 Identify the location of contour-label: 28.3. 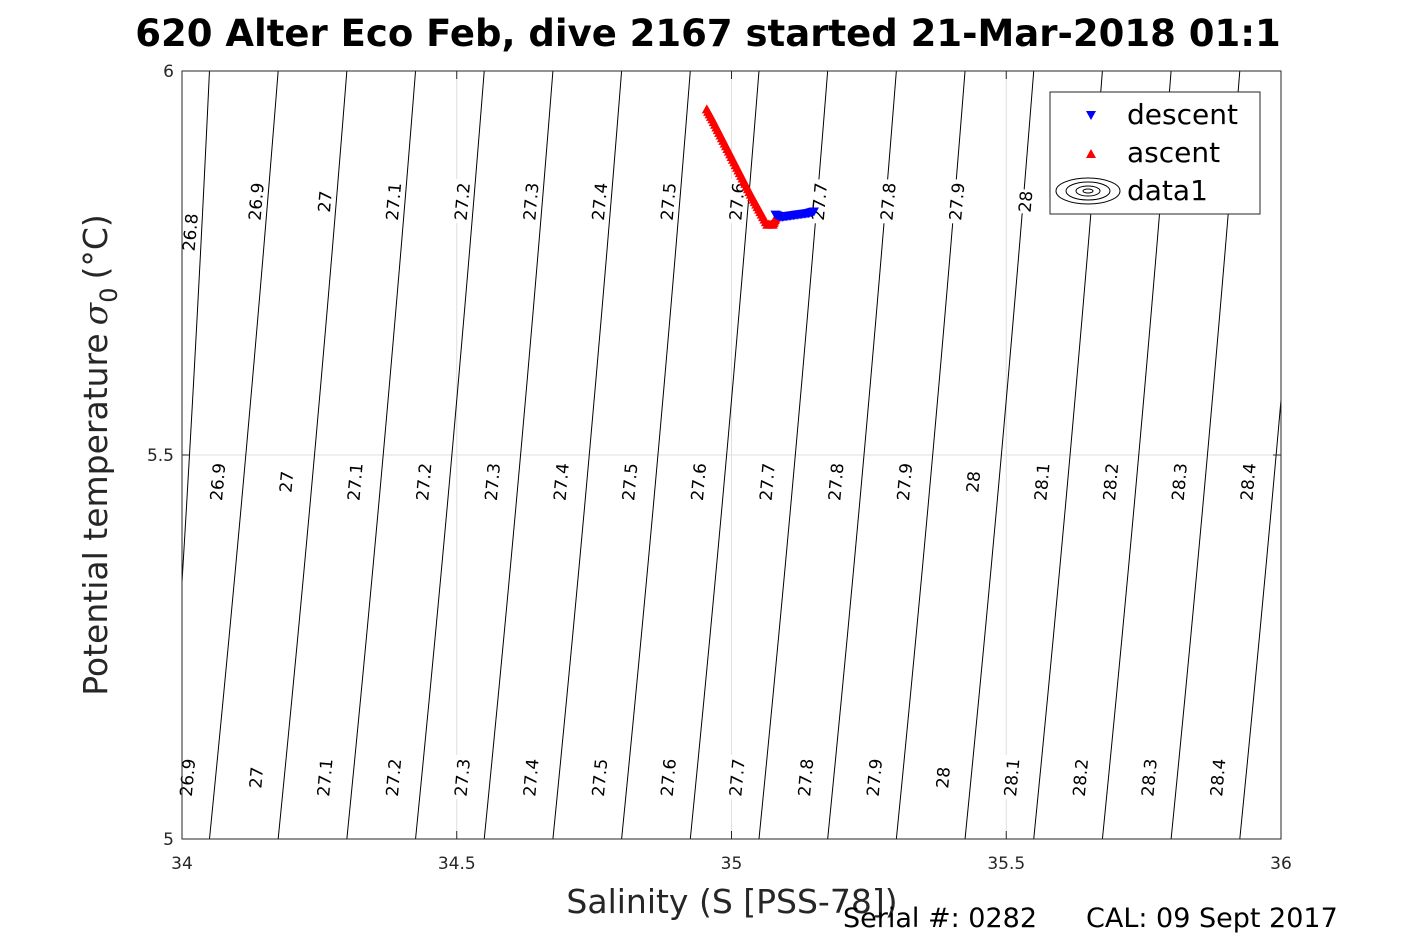
(1179, 482).